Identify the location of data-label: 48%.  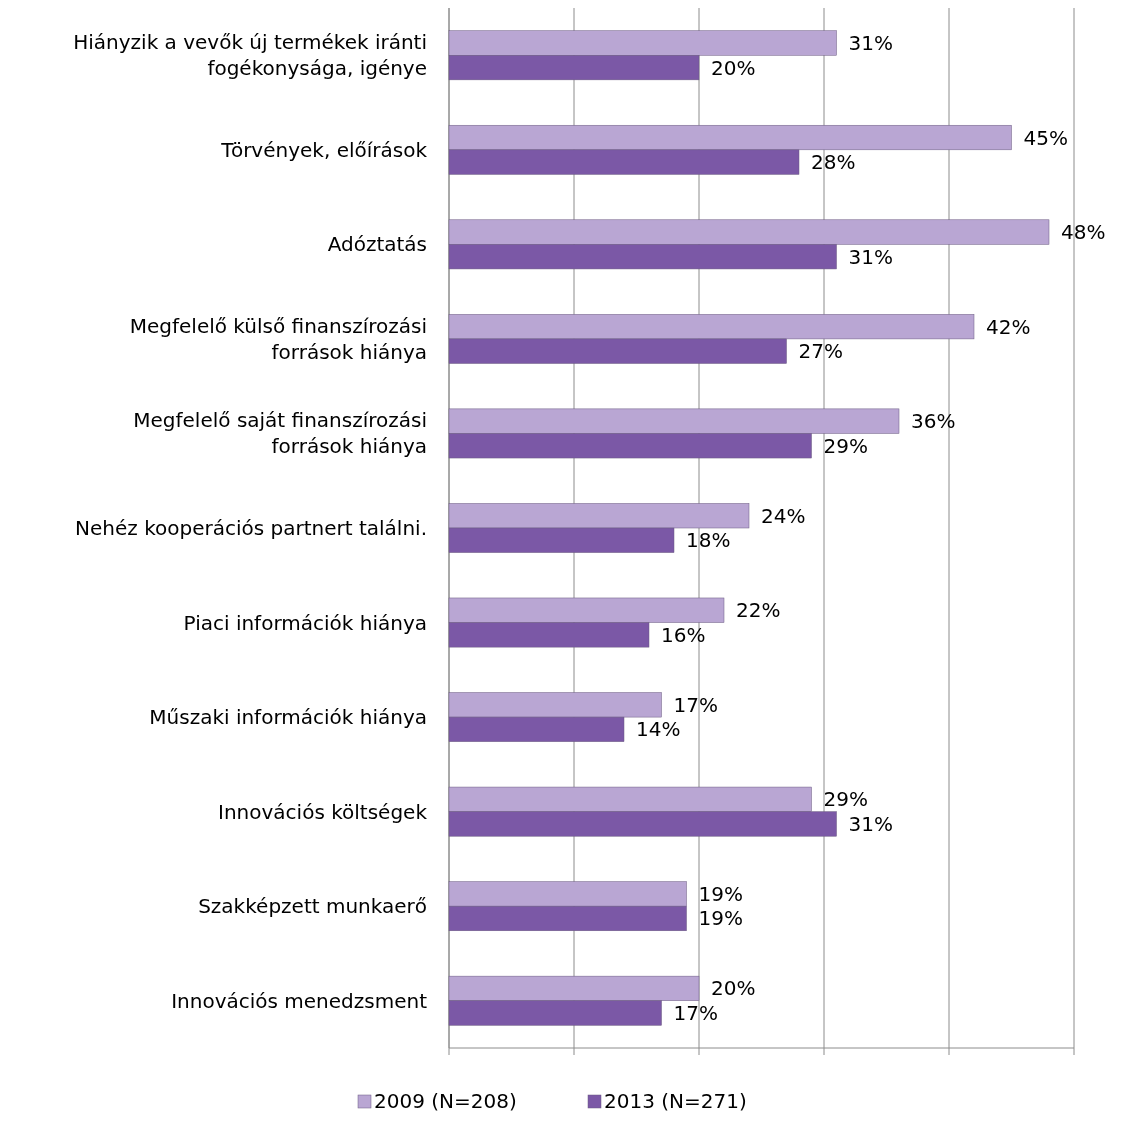
(1083, 232).